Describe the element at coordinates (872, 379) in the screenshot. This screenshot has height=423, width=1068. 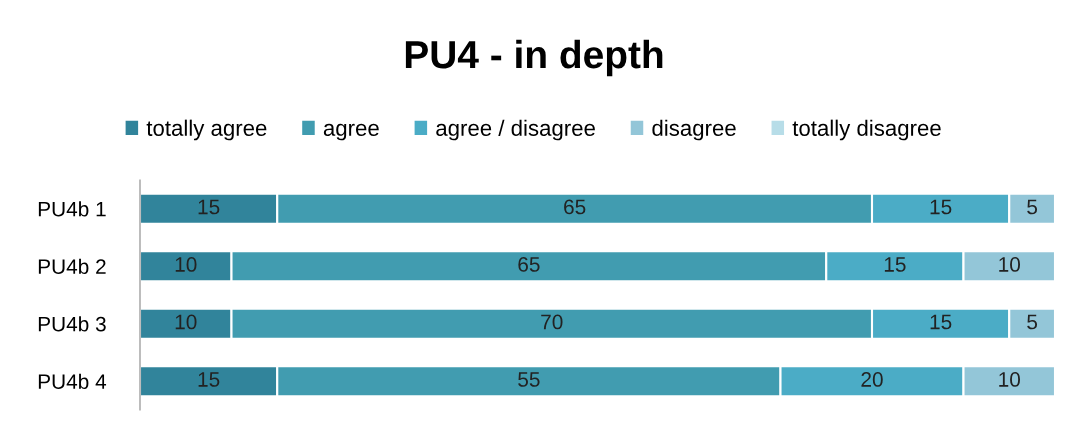
I see `data-label: 20` at that location.